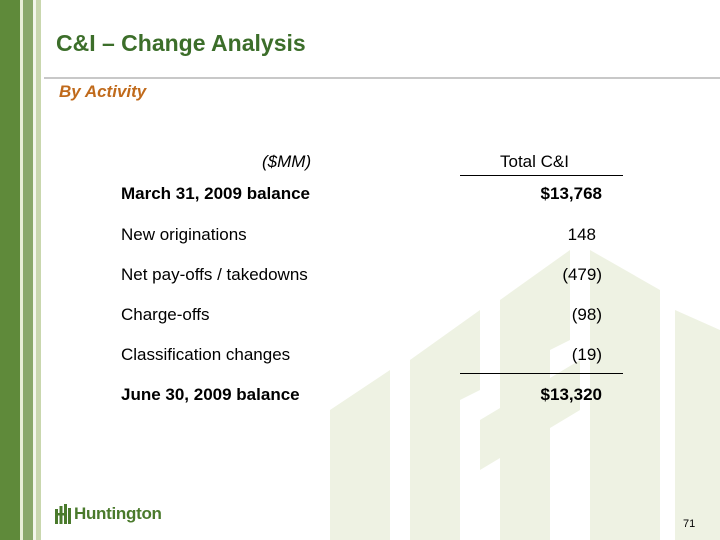  Describe the element at coordinates (184, 234) in the screenshot. I see `row-label-new-originations: New originations` at that location.